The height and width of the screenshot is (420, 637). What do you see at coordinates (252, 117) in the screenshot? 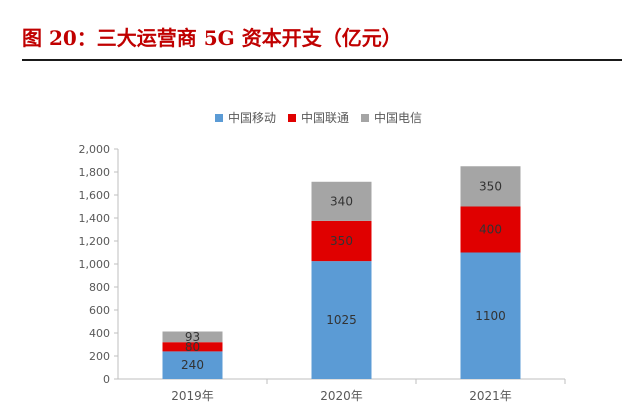
I see `legend-label: 中国移动` at bounding box center [252, 117].